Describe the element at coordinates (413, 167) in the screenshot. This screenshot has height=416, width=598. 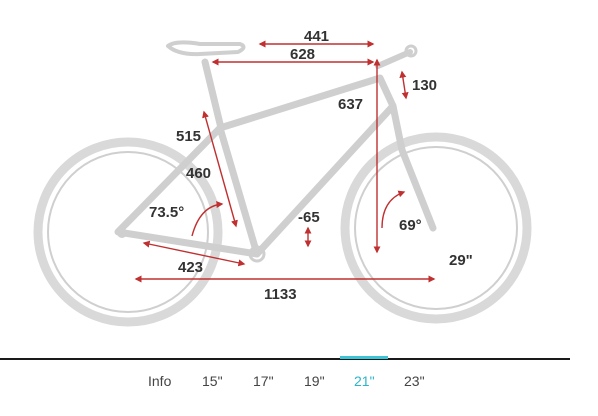
I see `front-fork` at that location.